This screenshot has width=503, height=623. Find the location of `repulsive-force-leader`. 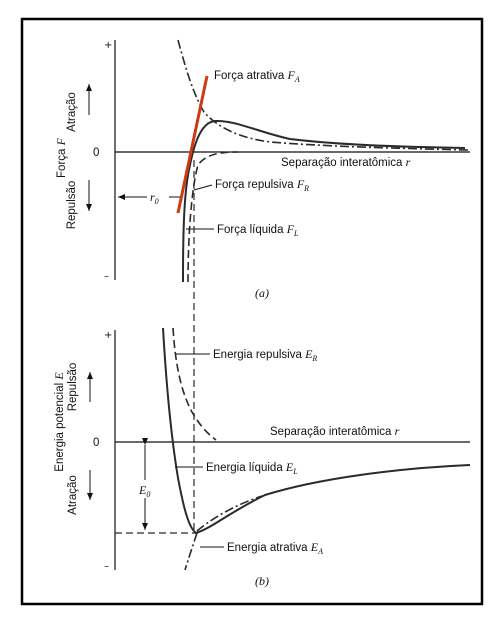

repulsive-force-leader is located at coordinates (203, 187).